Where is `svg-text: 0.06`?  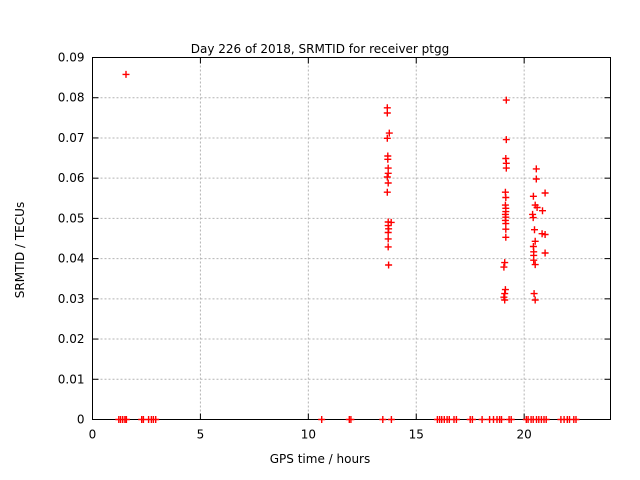 svg-text: 0.06 is located at coordinates (71, 178).